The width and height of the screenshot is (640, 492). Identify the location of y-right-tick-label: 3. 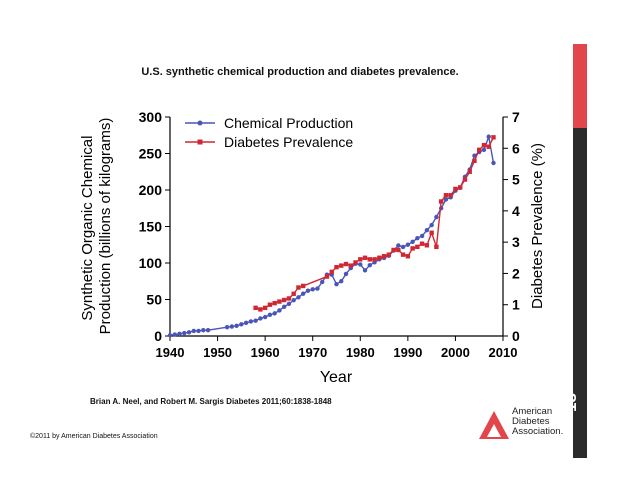
(516, 242).